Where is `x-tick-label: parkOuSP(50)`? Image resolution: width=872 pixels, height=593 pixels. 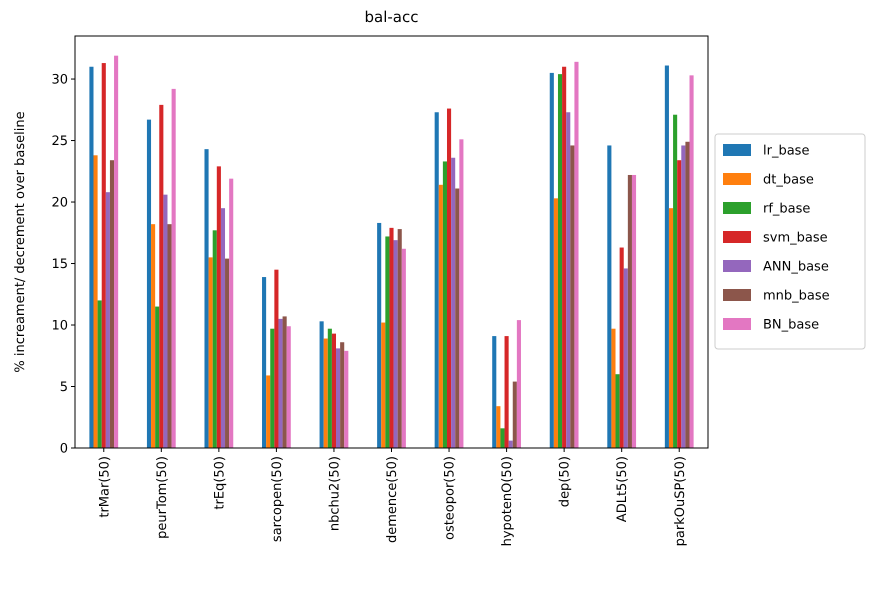 x-tick-label: parkOuSP(50) is located at coordinates (680, 501).